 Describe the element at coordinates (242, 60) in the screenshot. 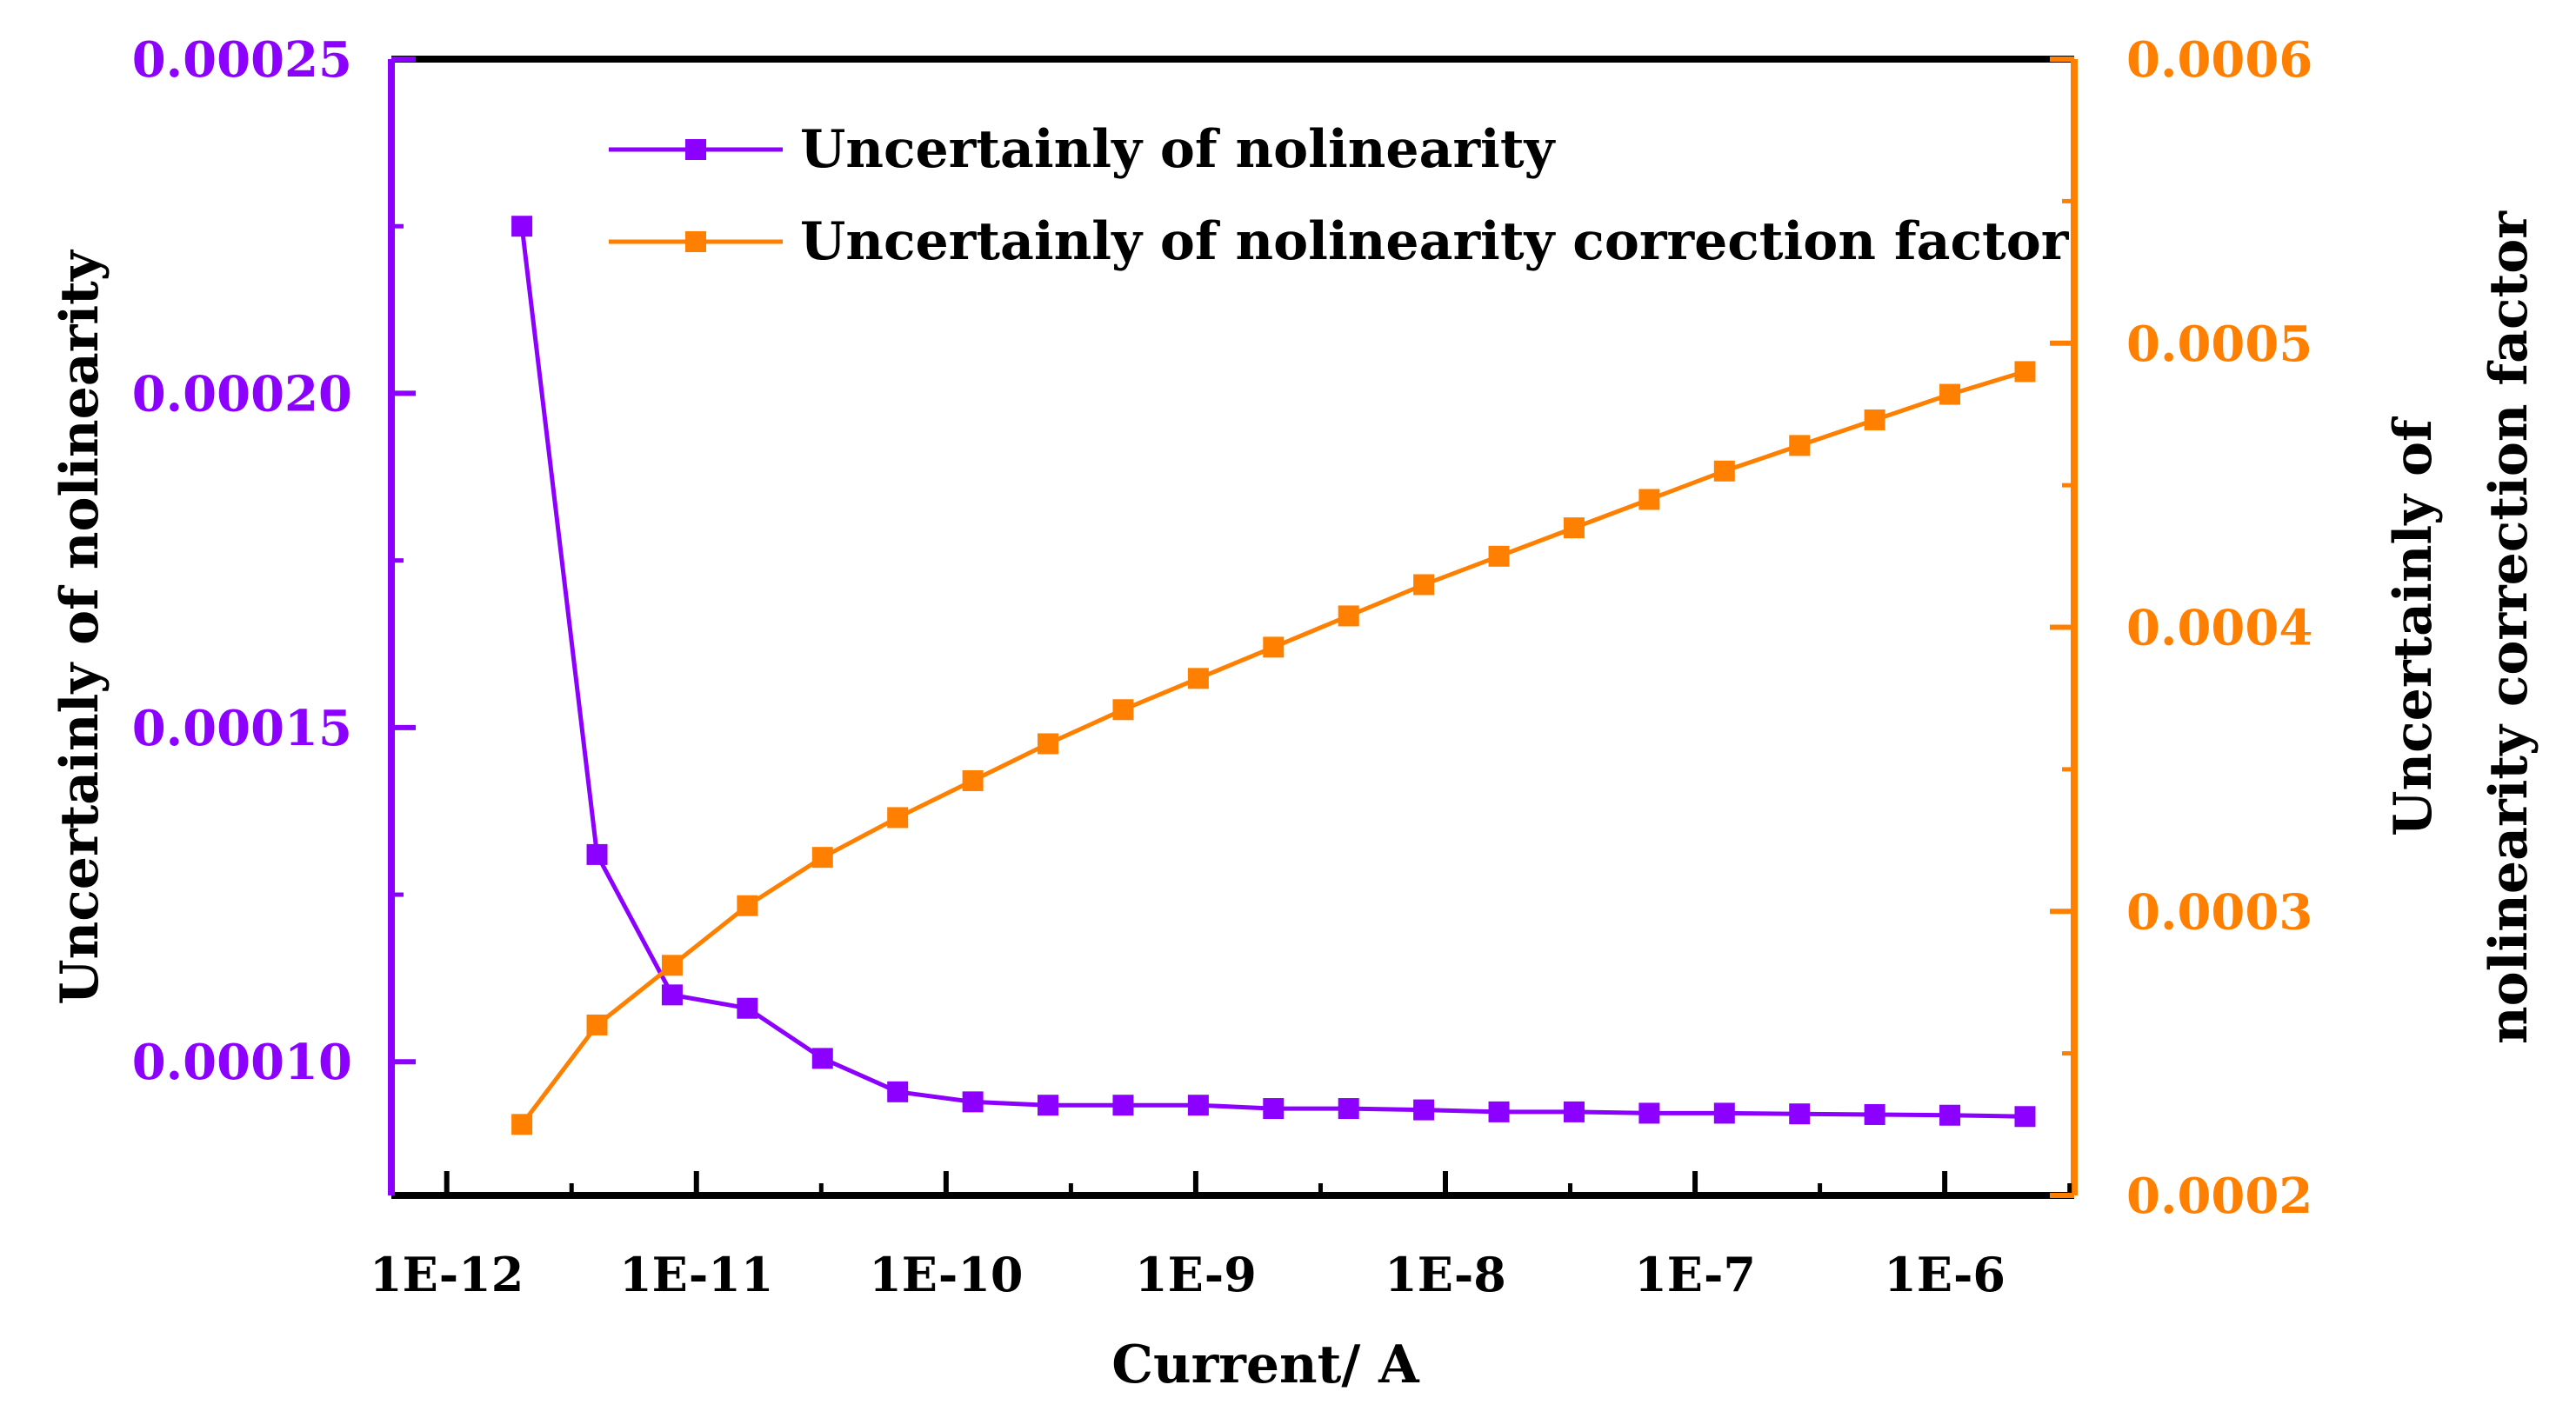

I see `left-y-tick-label: 0.00025` at that location.